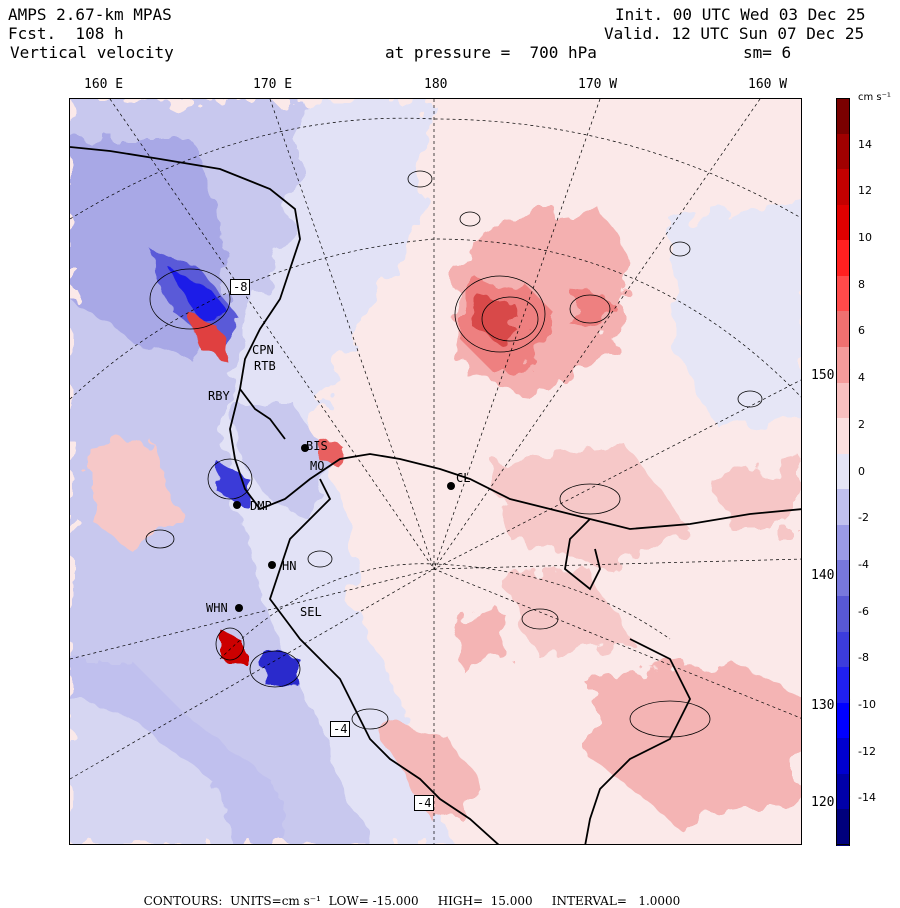  What do you see at coordinates (275, 901) in the screenshot?
I see `units-label: UNITS=cm s⁻¹` at bounding box center [275, 901].